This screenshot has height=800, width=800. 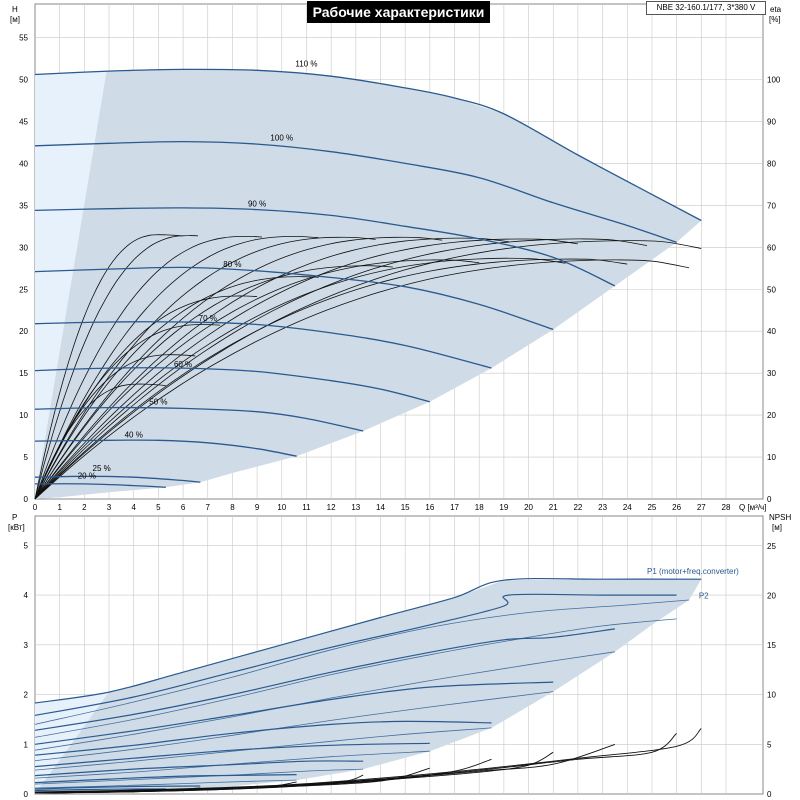 What do you see at coordinates (26, 645) in the screenshot?
I see `power-y-tick: 3` at bounding box center [26, 645].